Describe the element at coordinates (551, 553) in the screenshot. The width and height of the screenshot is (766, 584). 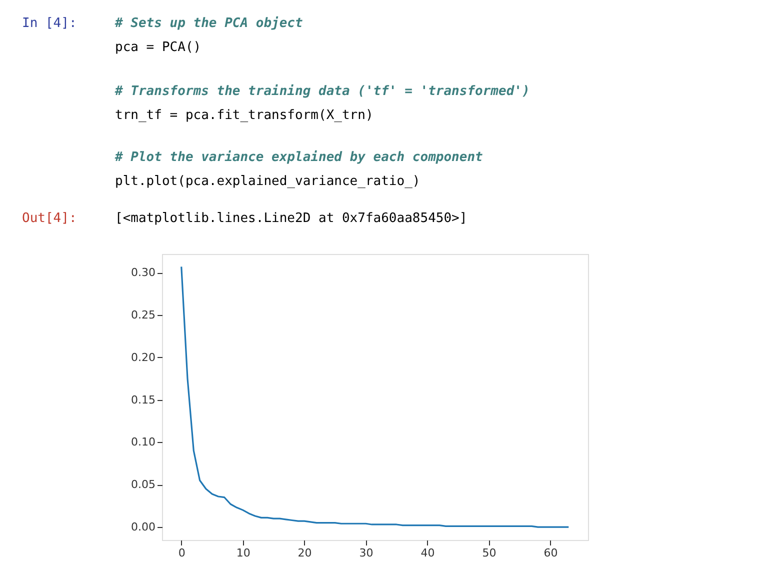
I see `x-tick-label: 60` at that location.